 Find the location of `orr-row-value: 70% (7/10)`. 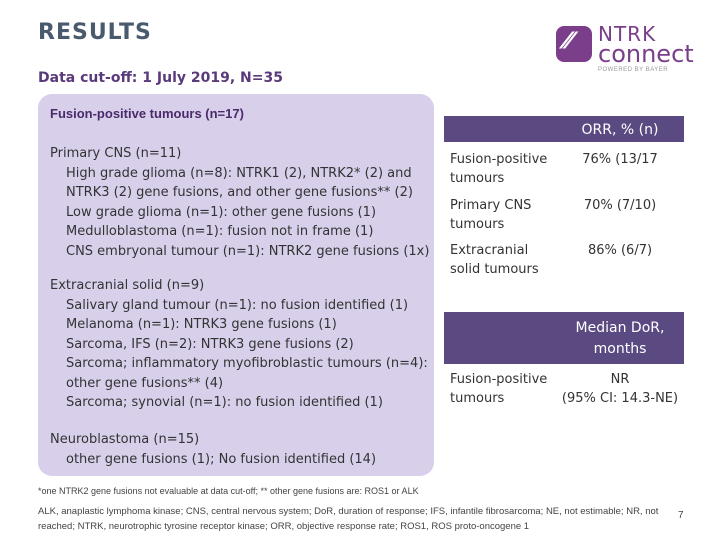

orr-row-value: 70% (7/10) is located at coordinates (620, 205).